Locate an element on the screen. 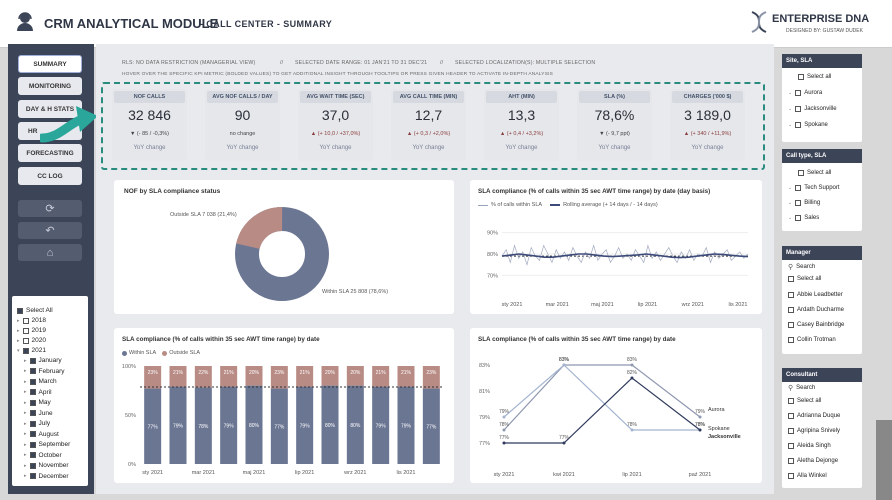 This screenshot has height=500, width=892. slicer-item: ⌄ Tech Support is located at coordinates (814, 188).